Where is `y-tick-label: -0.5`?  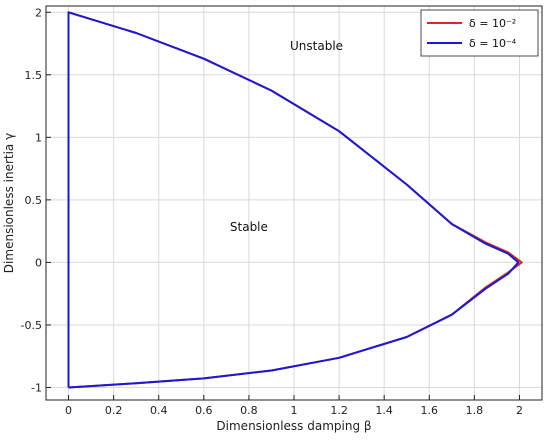
y-tick-label: -0.5 is located at coordinates (31, 325).